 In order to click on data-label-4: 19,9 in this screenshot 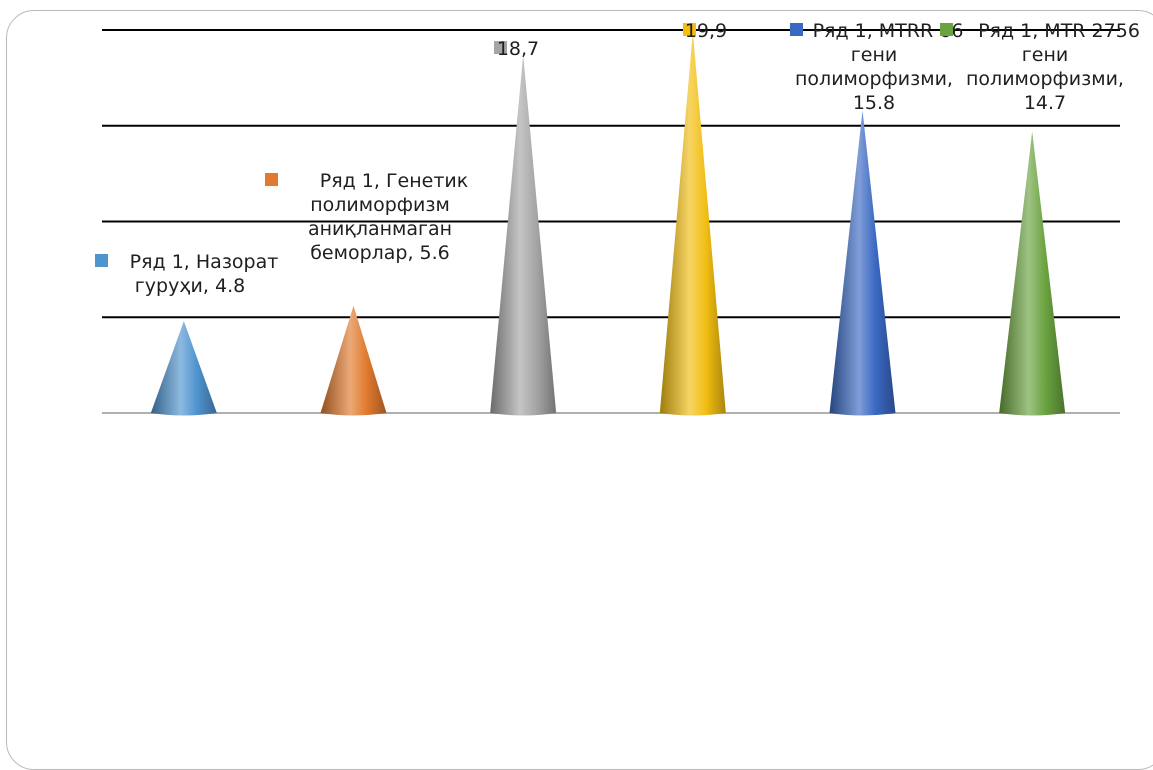, I will do `click(706, 31)`.